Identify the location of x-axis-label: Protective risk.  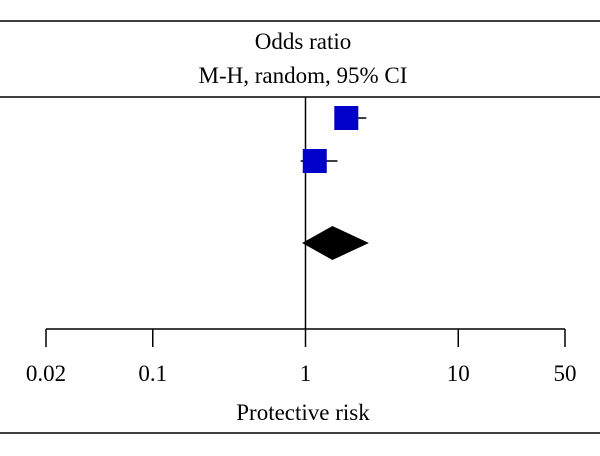
(303, 412).